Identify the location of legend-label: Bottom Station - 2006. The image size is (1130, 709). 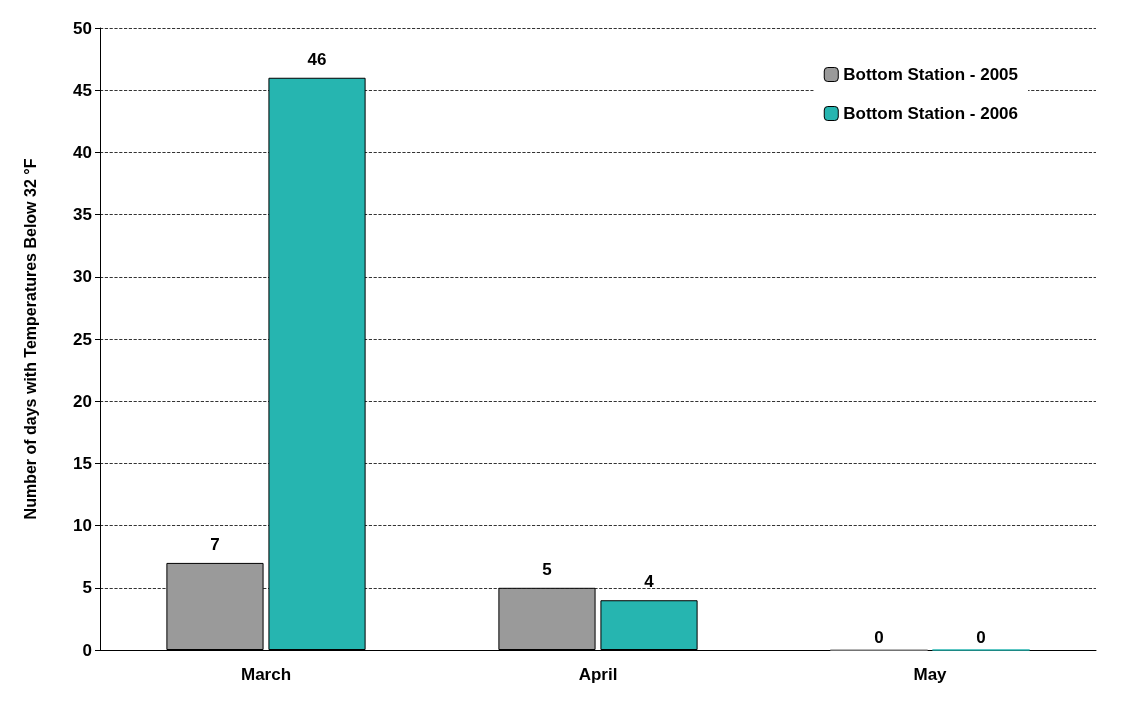
(931, 113).